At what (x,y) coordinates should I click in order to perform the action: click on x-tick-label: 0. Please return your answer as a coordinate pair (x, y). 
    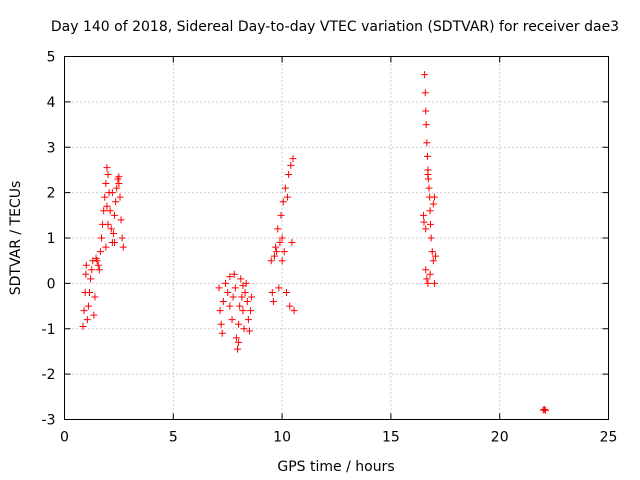
    Looking at the image, I should click on (64, 438).